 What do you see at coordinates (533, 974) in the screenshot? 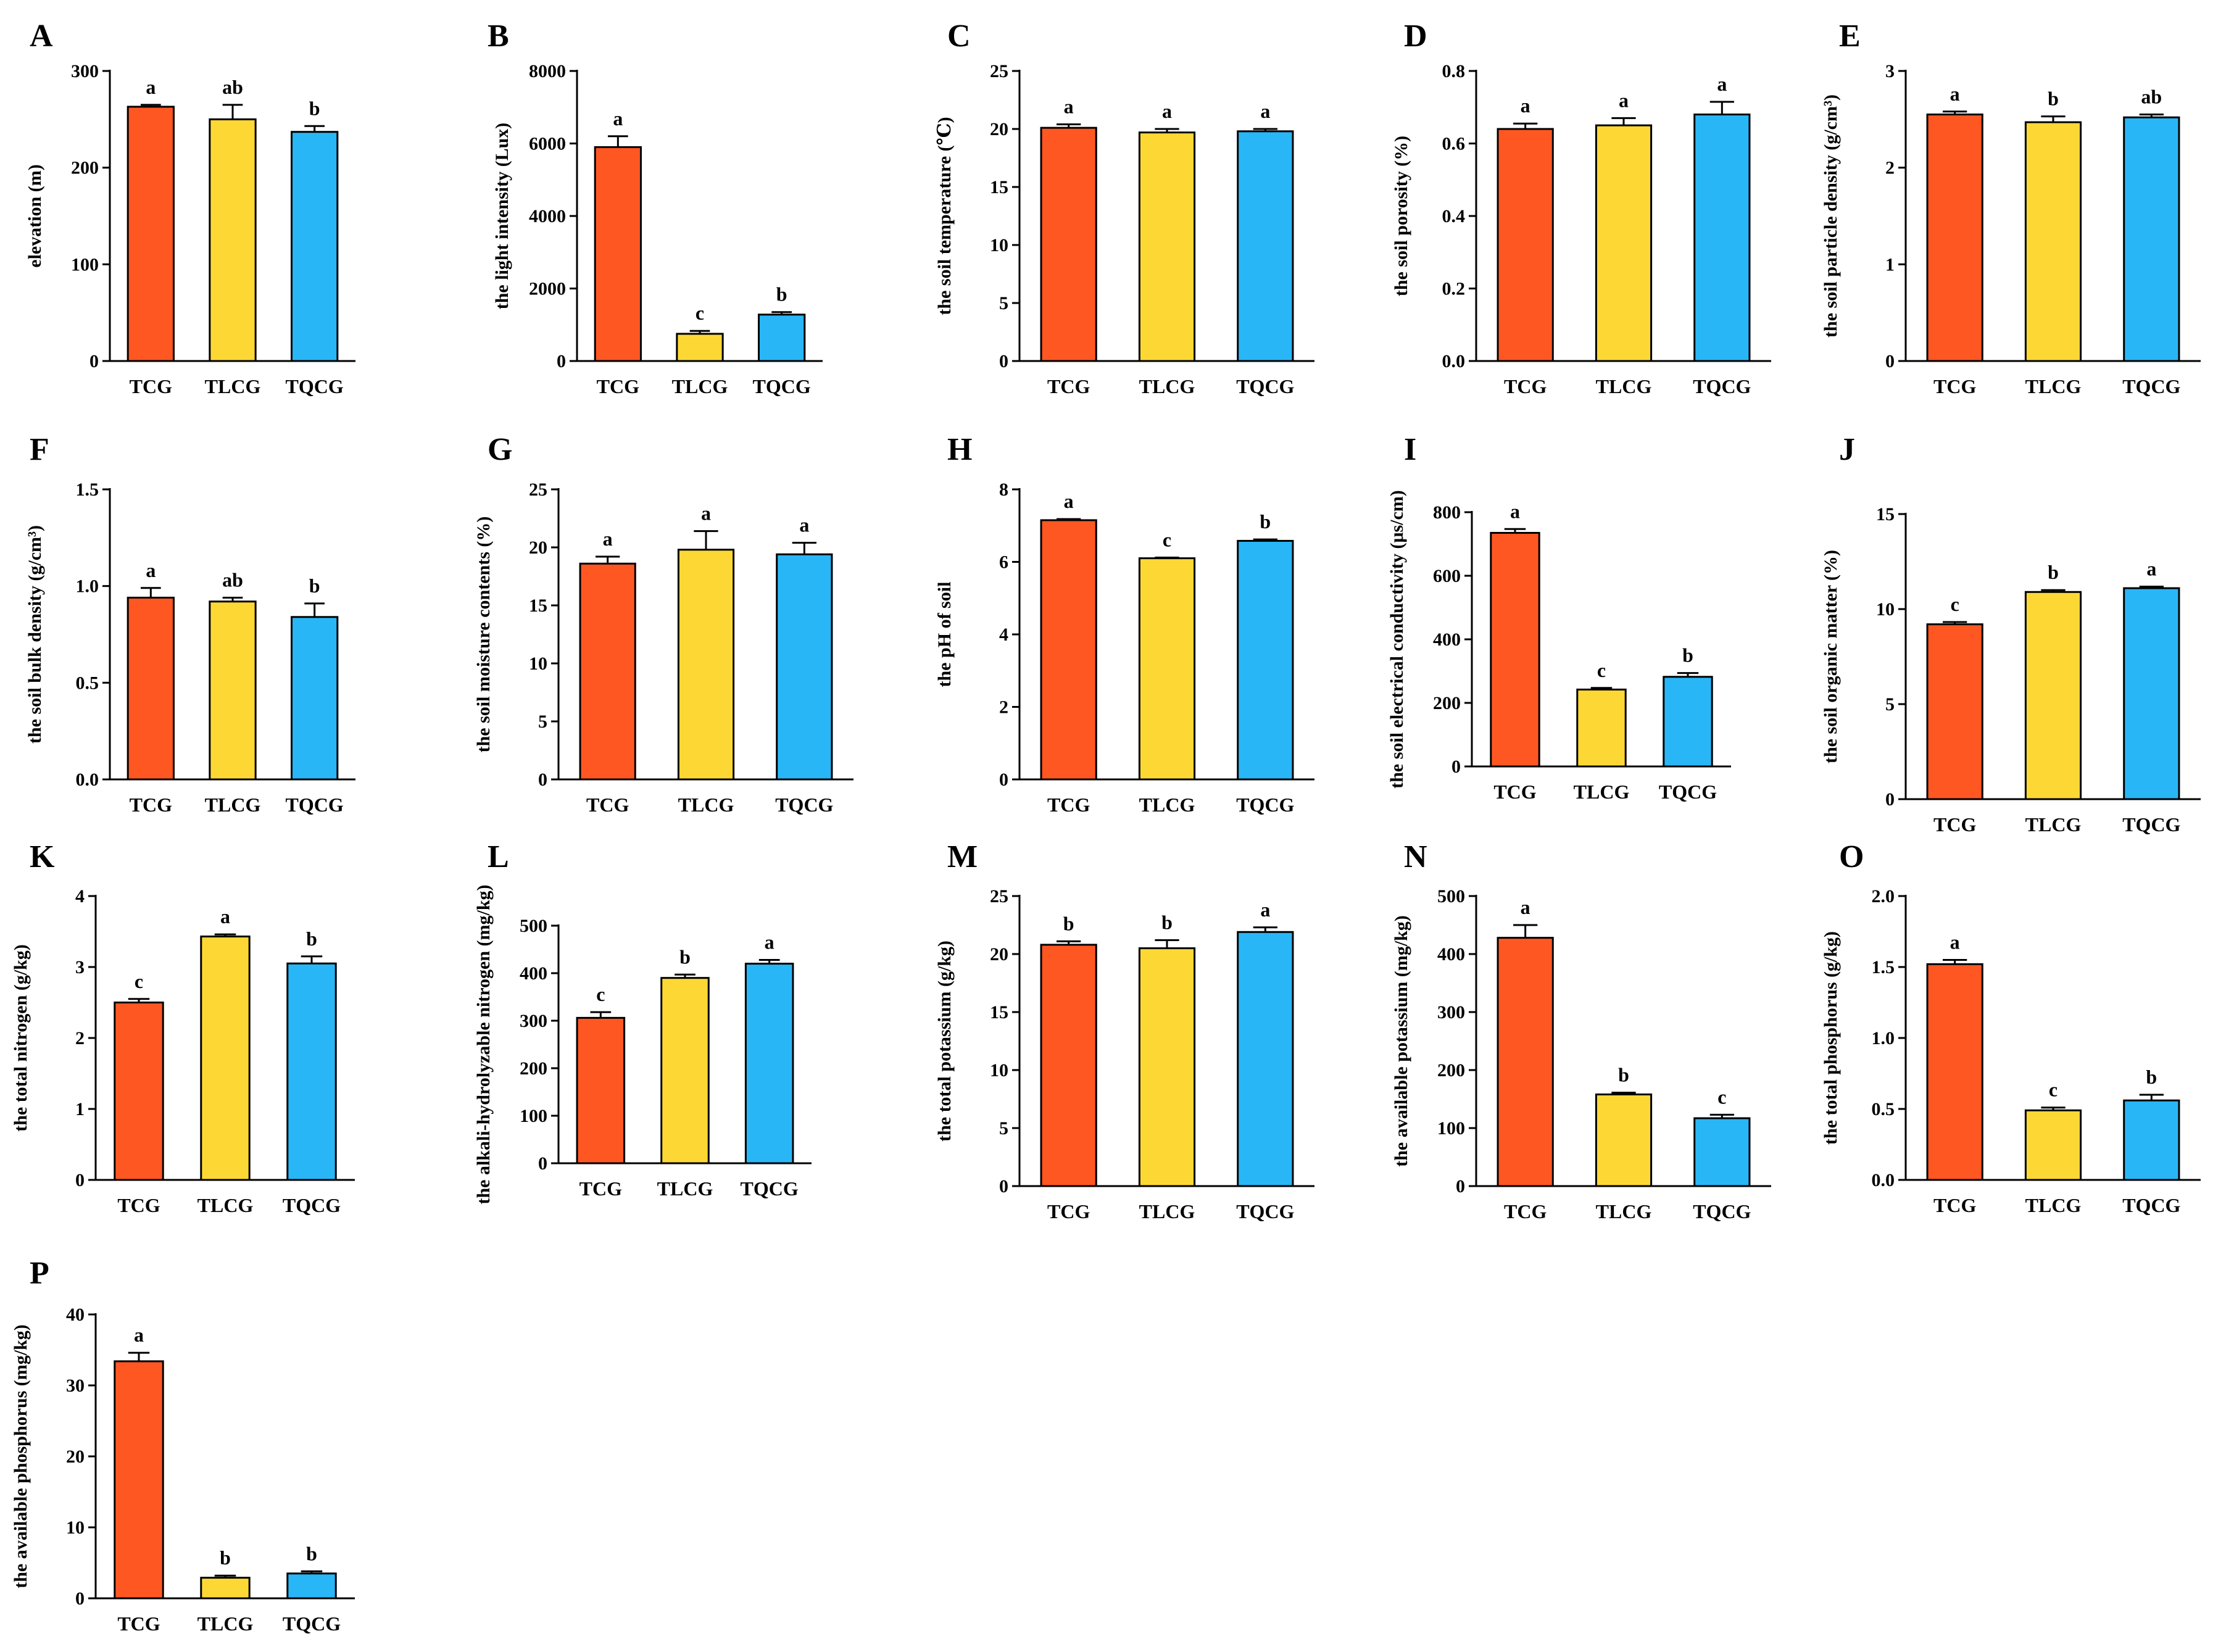
I see `y-tick-label: 400` at bounding box center [533, 974].